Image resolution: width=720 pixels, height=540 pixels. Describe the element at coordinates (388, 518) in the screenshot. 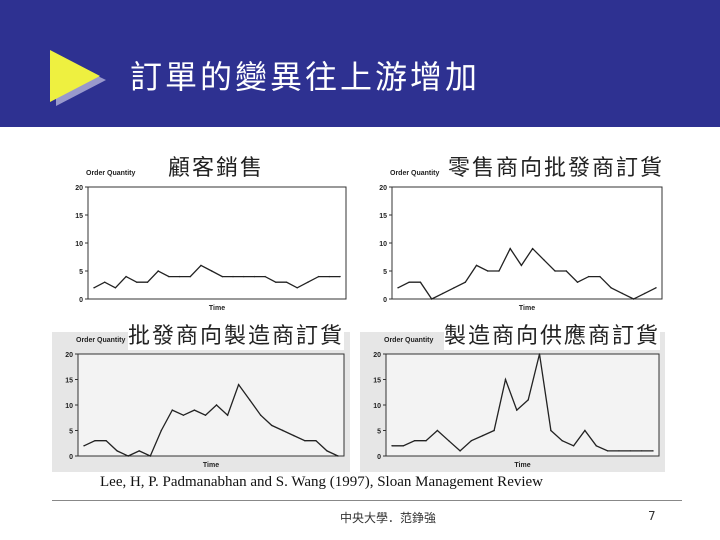

I see `footer-author: 中央大學．范錚強` at that location.